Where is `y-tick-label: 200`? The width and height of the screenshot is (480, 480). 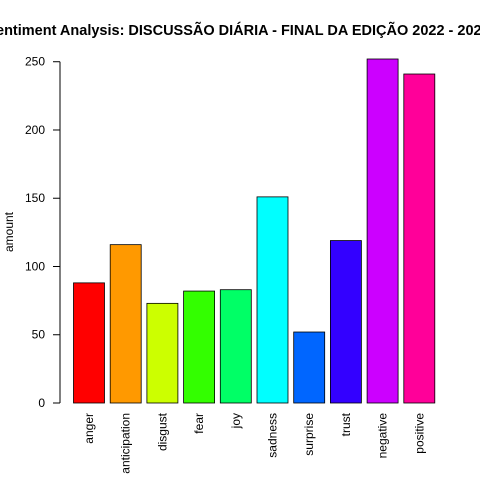
y-tick-label: 200 is located at coordinates (35, 130).